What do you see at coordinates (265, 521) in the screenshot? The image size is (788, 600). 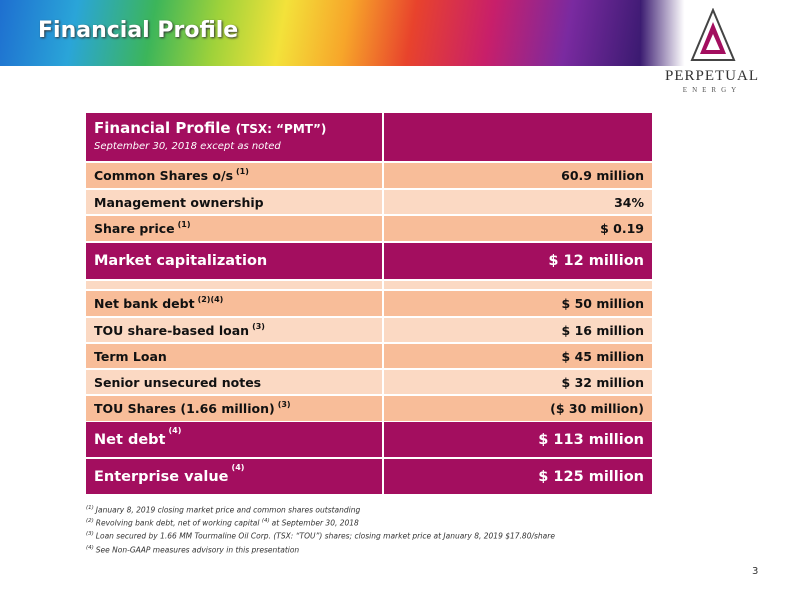 I see `footnote-inner-marker: (4)` at bounding box center [265, 521].